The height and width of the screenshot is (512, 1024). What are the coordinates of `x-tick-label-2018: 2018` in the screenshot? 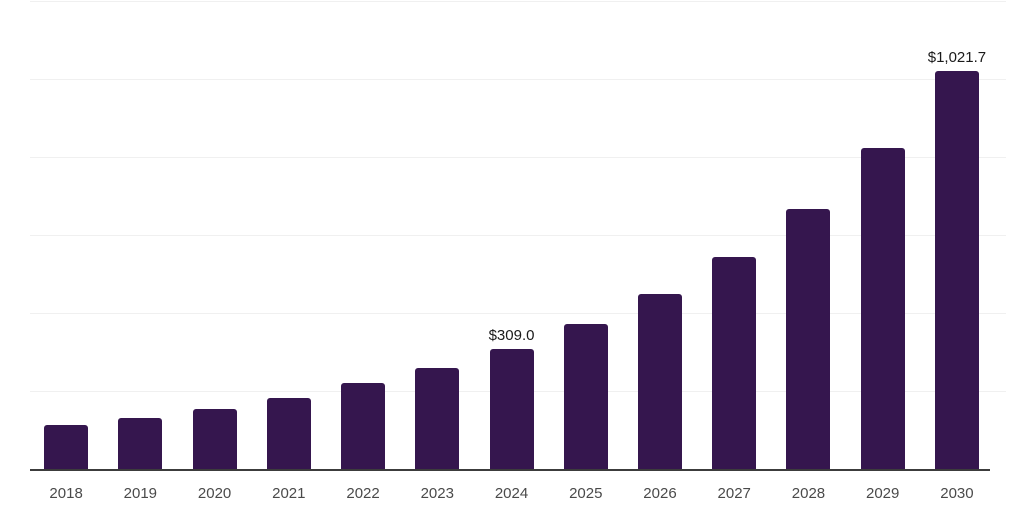 It's located at (66, 493).